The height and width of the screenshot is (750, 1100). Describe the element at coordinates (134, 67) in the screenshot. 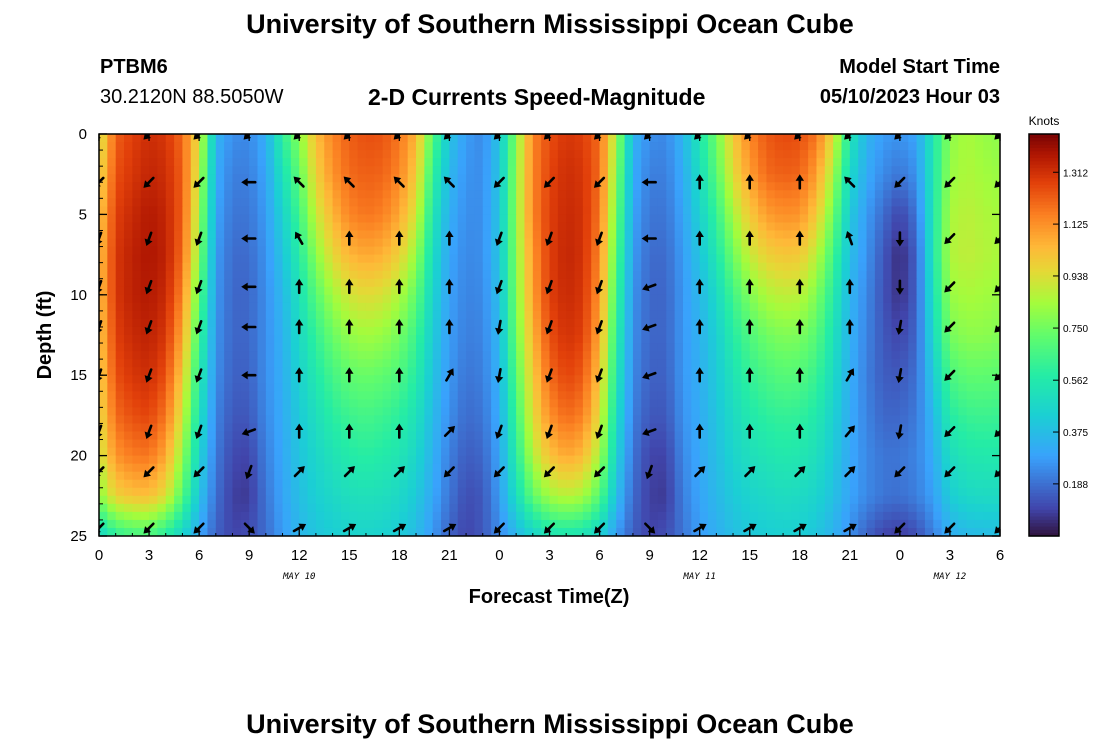

I see `station-id: PTBM6` at that location.